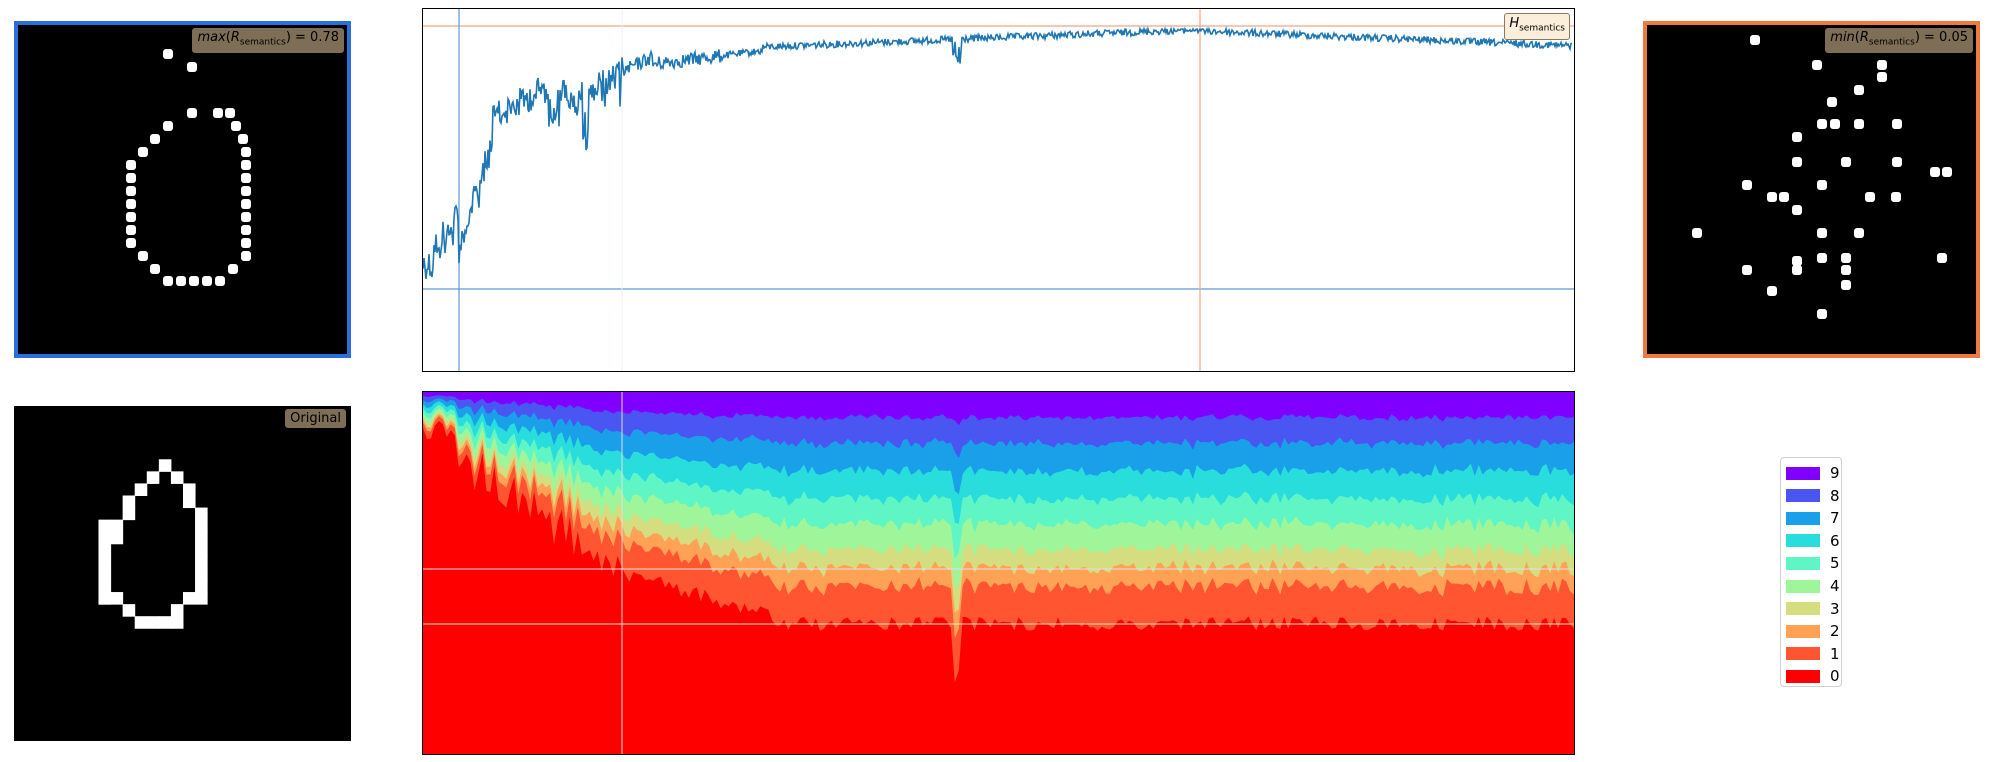 This screenshot has height=762, width=1989. I want to click on legend-label: 2, so click(1835, 631).